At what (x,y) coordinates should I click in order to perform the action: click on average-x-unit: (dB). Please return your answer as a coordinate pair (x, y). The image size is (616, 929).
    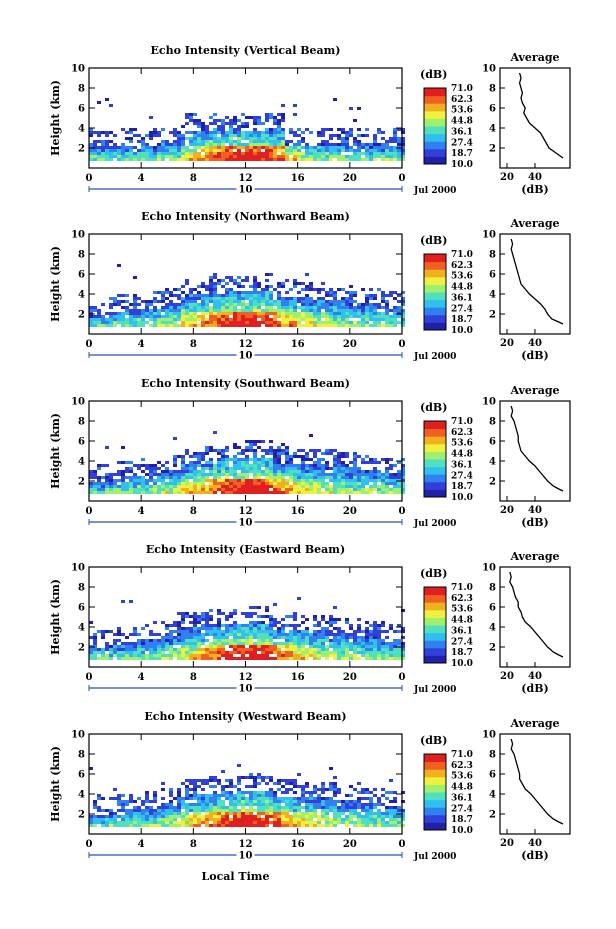
    Looking at the image, I should click on (534, 189).